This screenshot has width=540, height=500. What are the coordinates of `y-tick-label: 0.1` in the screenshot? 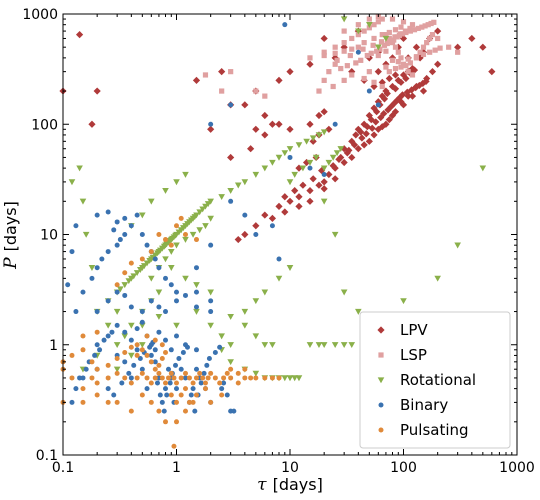 It's located at (47, 456).